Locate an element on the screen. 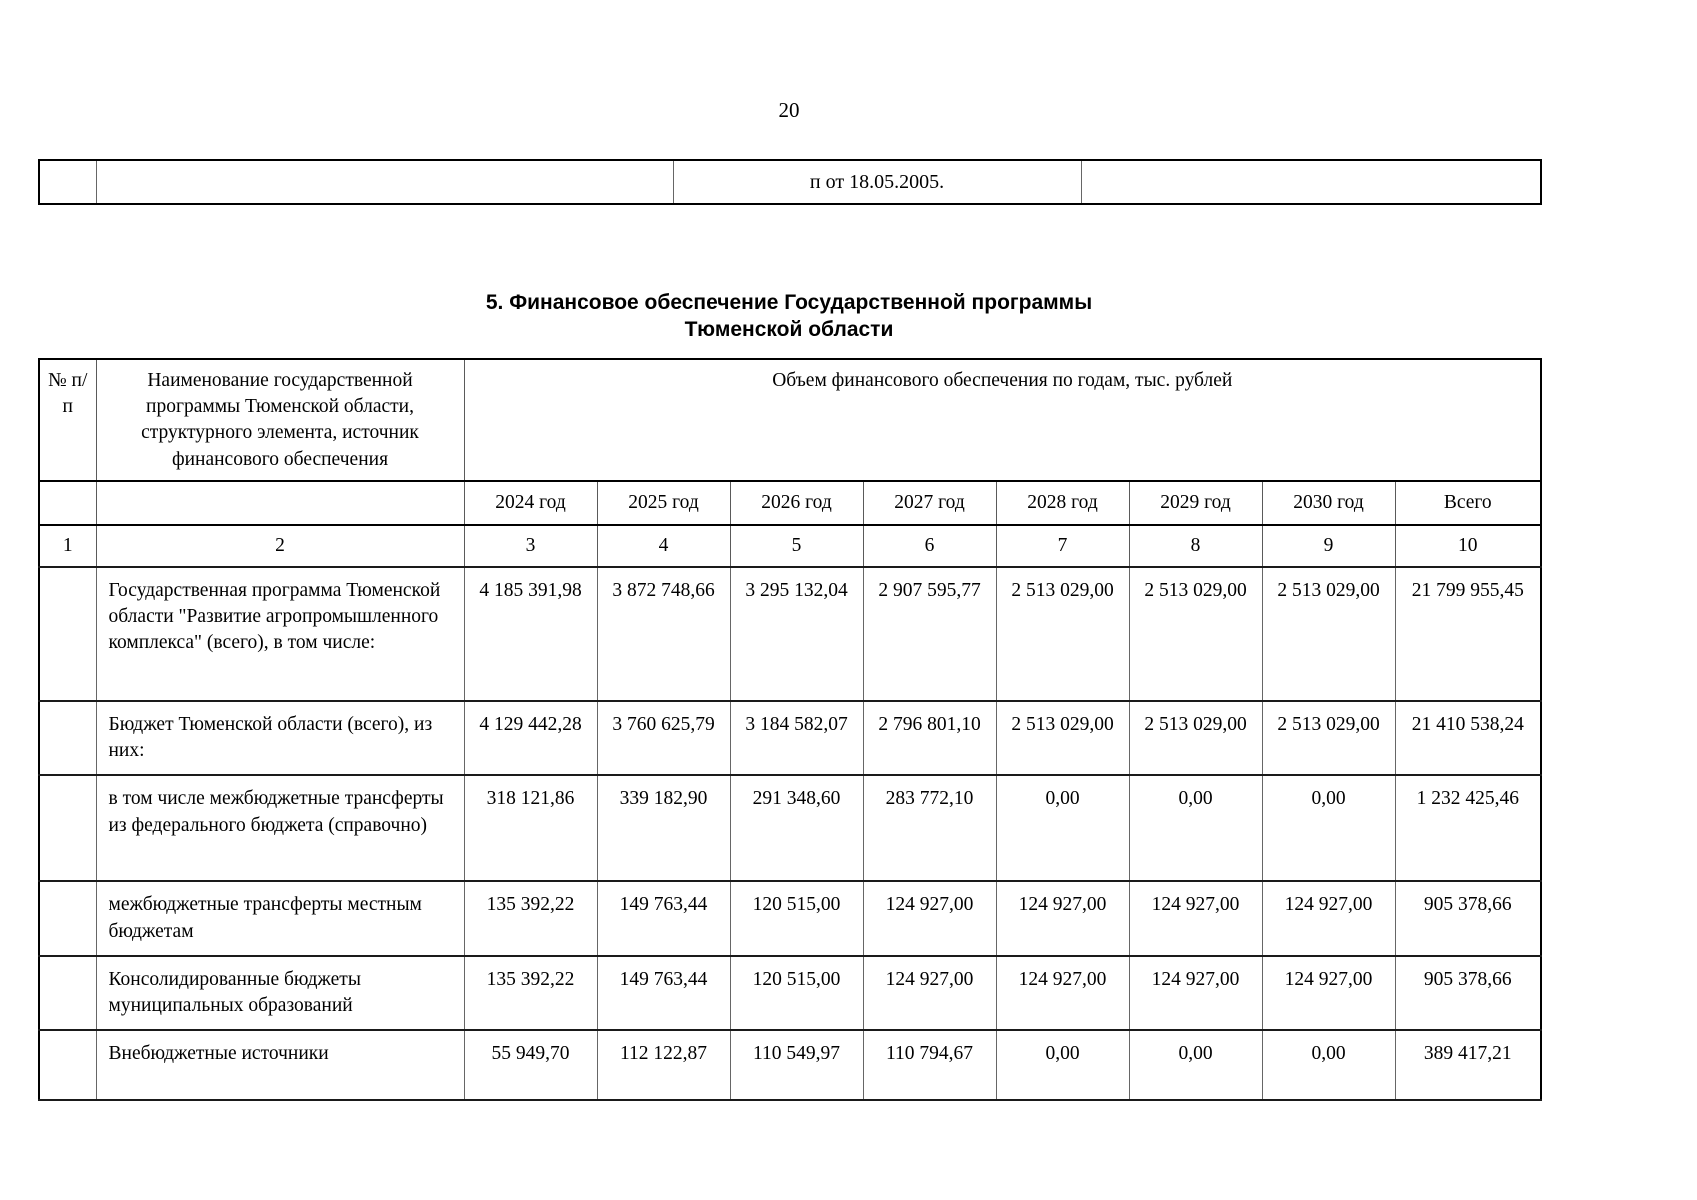  value-cell: 21 799 955,45 is located at coordinates (1468, 633).